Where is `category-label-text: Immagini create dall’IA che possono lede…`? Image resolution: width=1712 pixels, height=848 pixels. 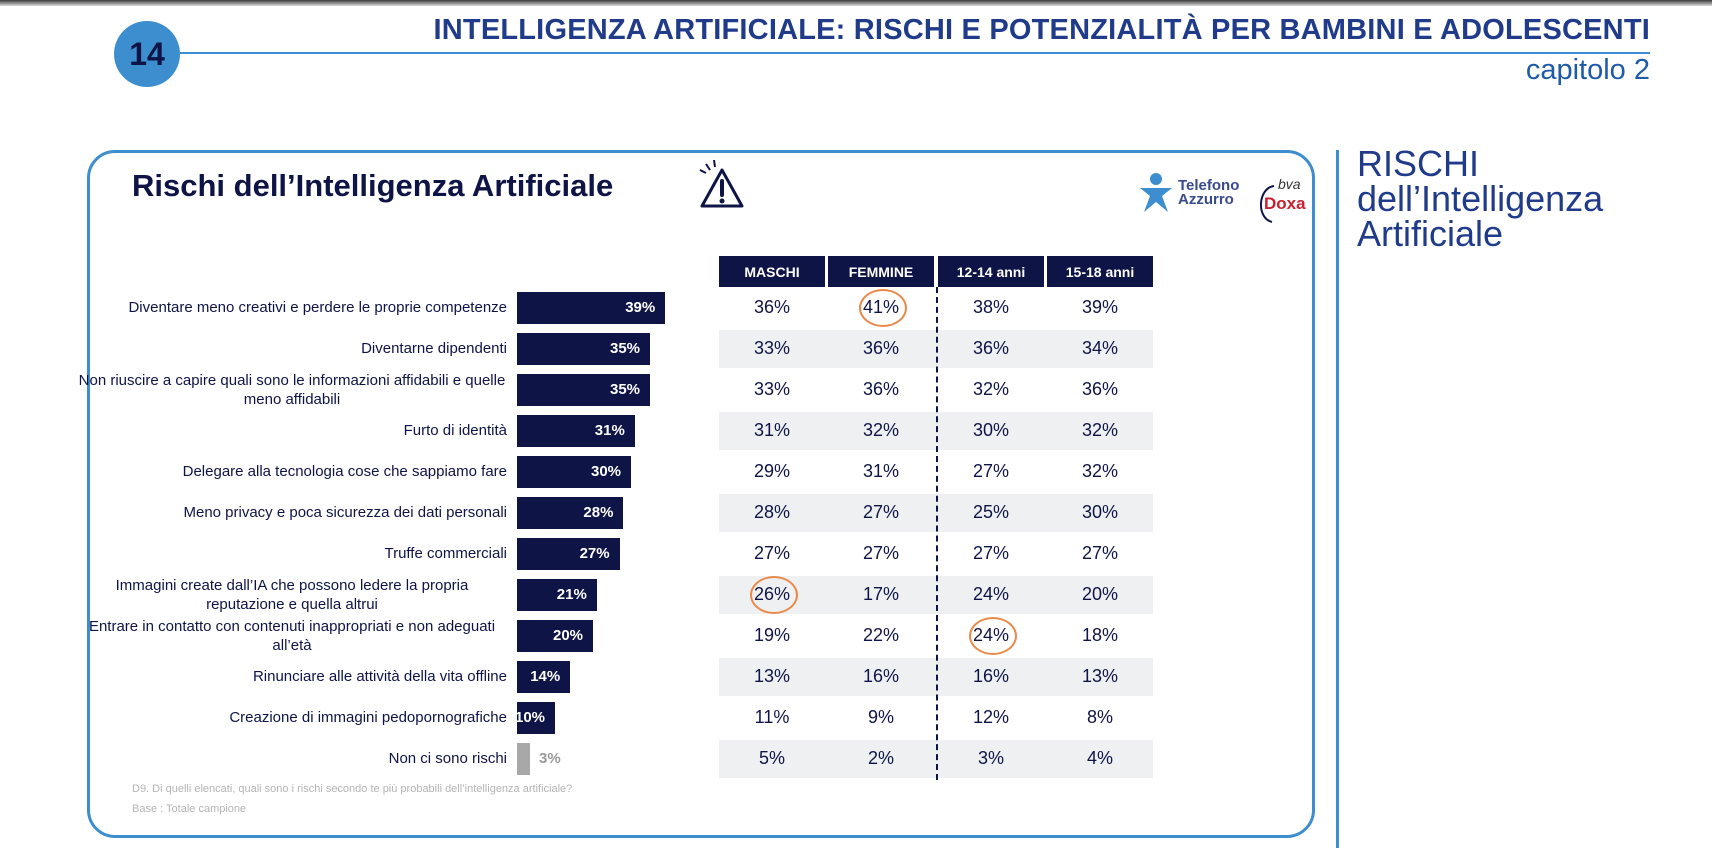
category-label-text: Immagini create dall’IA che possono lede… is located at coordinates (292, 594).